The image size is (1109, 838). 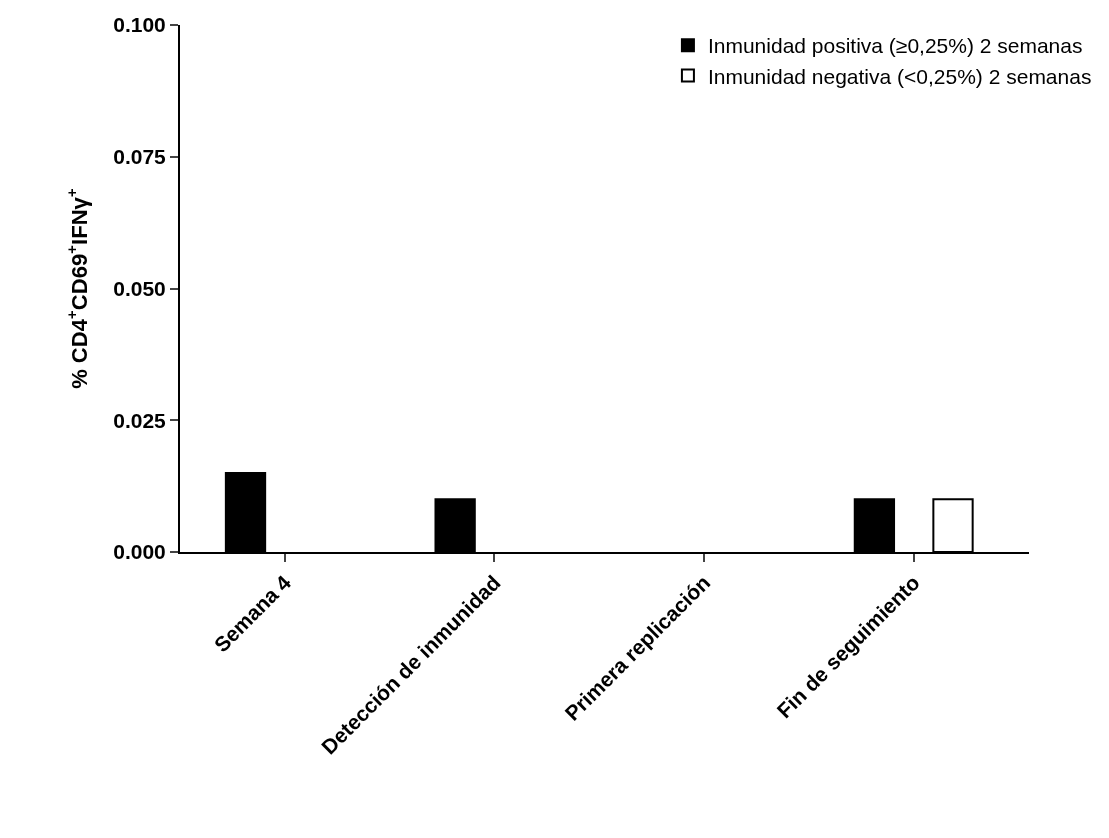 I want to click on legend-label: Inmunidad positiva (≥0,25%) 2 semanas, so click(x=895, y=46).